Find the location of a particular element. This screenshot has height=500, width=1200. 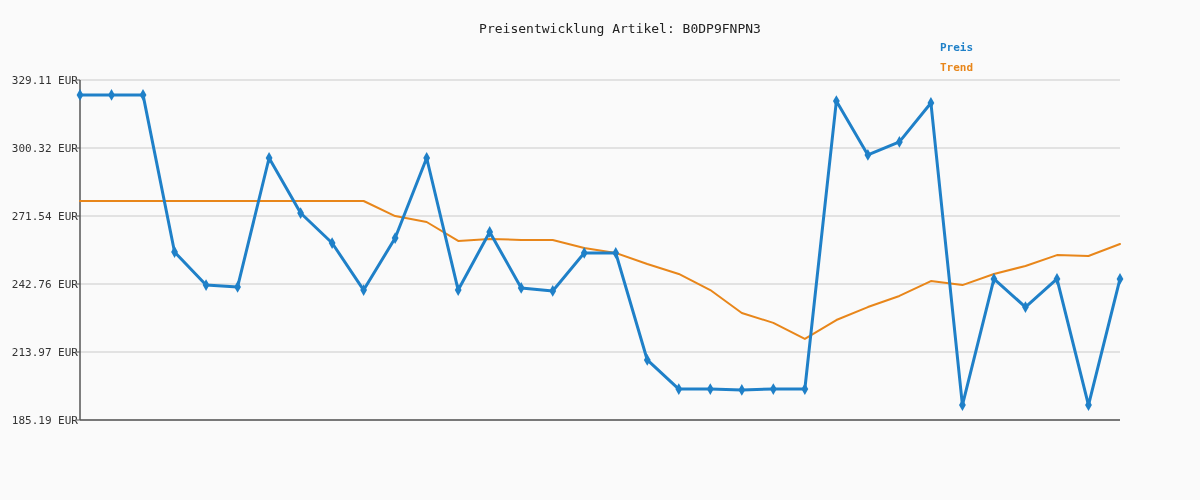

chart-title: Preisentwicklung Artikel: B0DP9FNPN3 is located at coordinates (620, 28).